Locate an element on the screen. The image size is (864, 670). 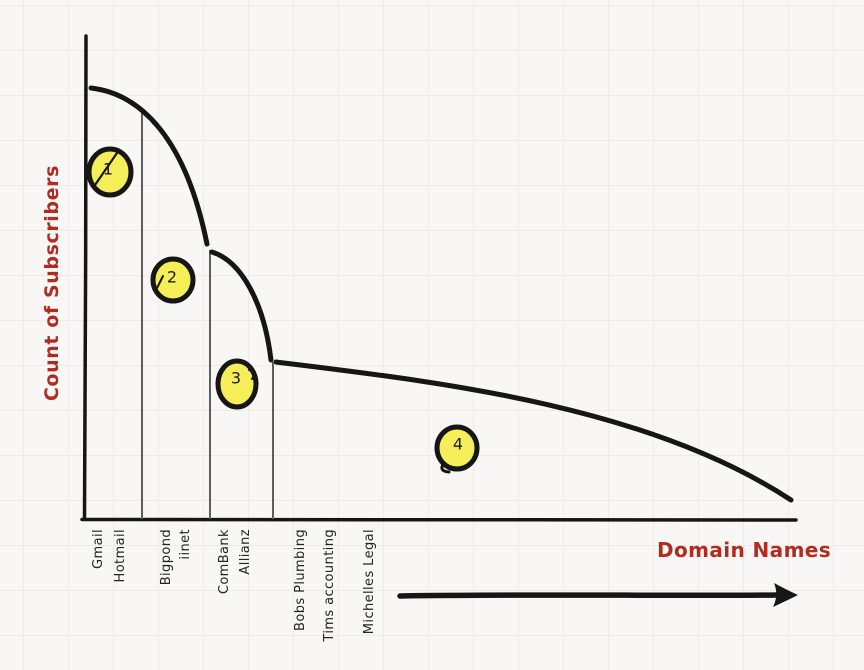
curve-segment-3-long-tail is located at coordinates (533, 431).